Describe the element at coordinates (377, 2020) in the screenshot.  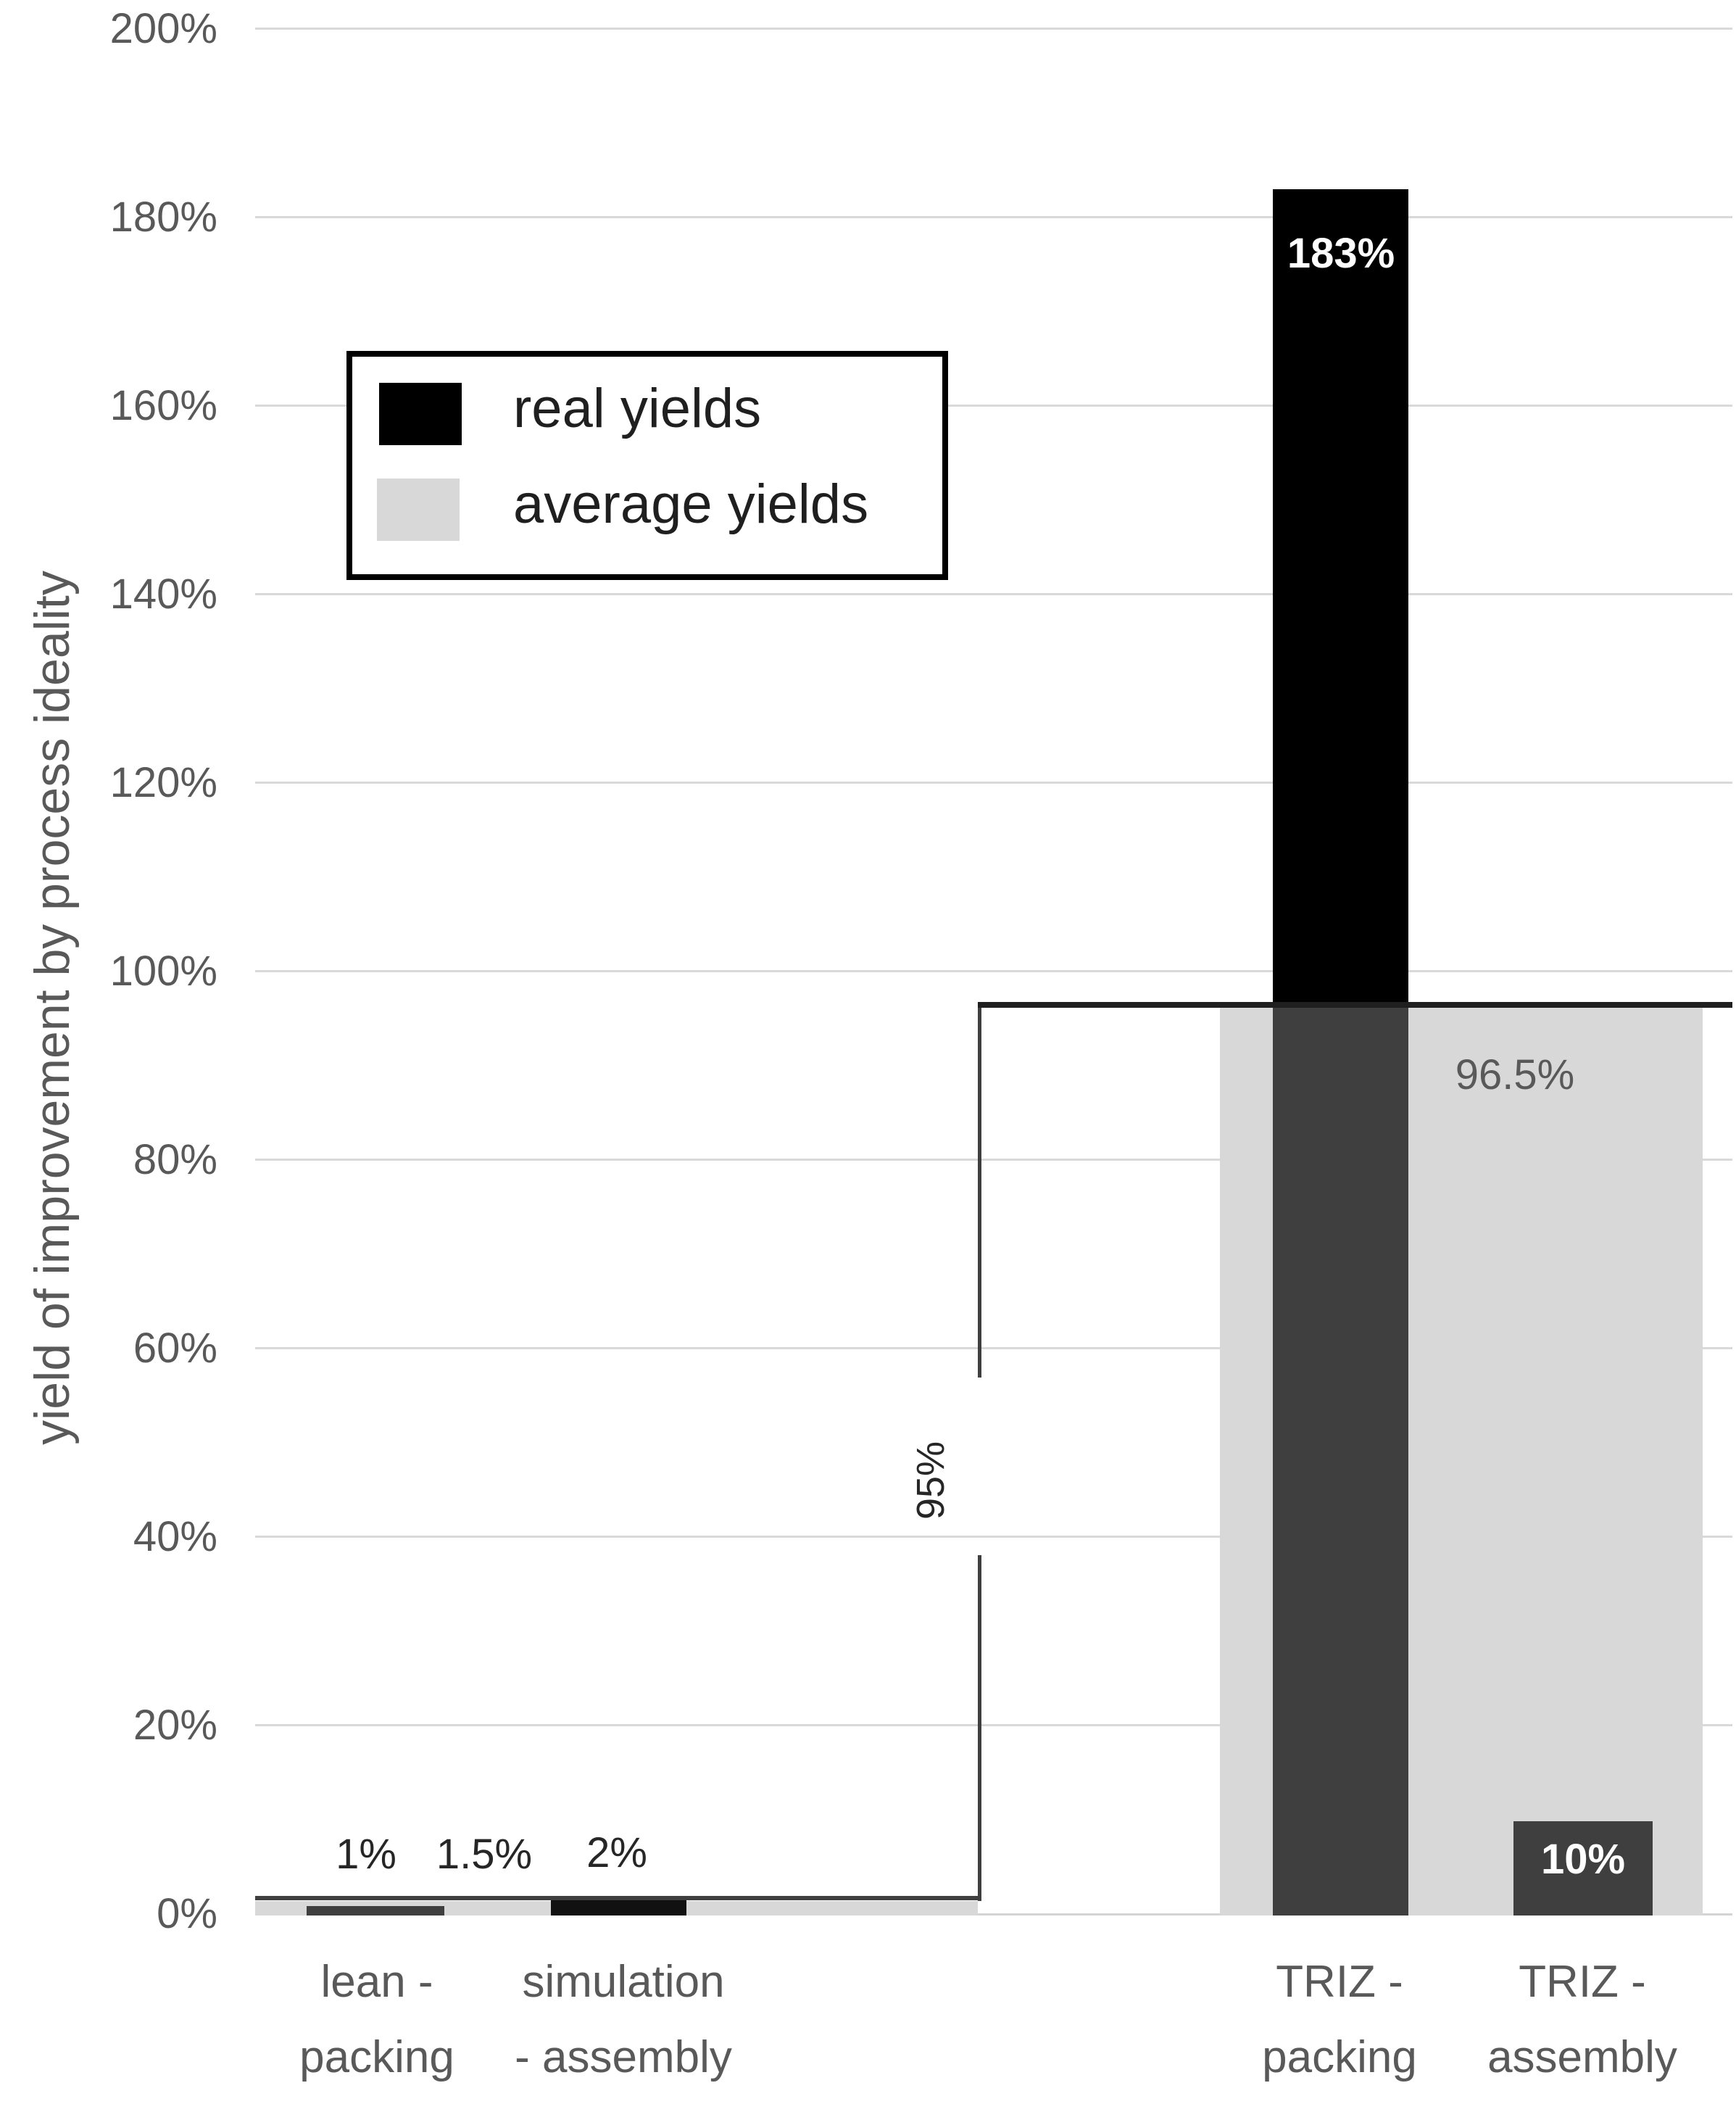
I see `x-label-lean-packing: lean - packing` at that location.